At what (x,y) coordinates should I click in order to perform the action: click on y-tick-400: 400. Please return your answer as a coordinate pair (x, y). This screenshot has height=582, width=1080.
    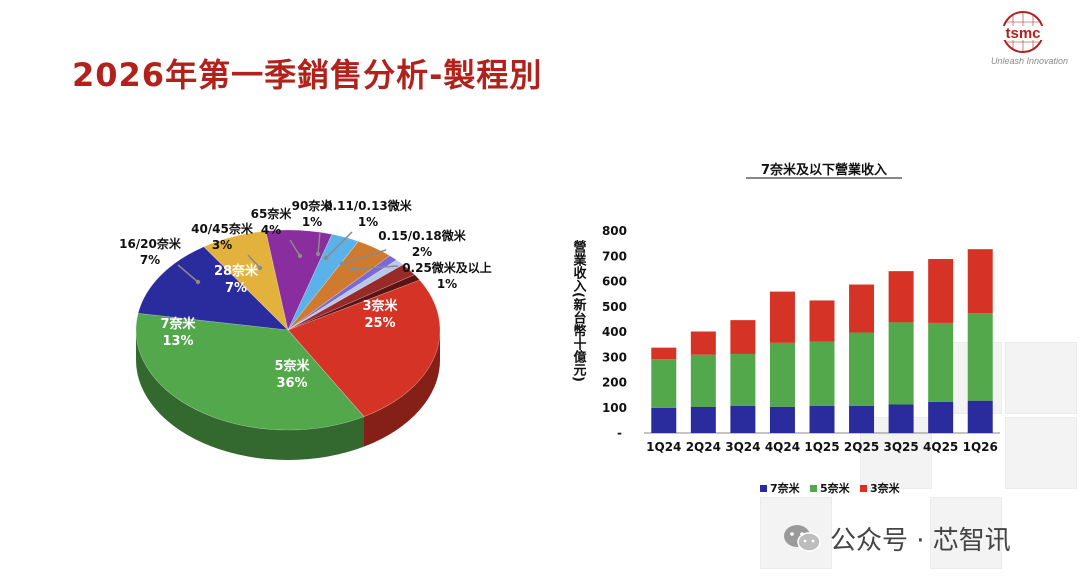
    Looking at the image, I should click on (614, 332).